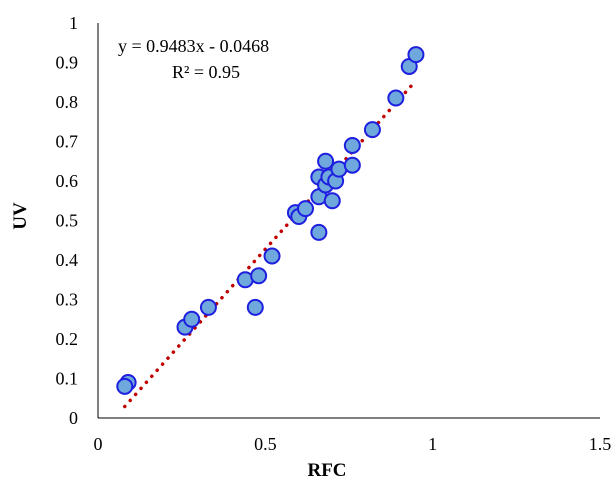 This screenshot has height=483, width=615. What do you see at coordinates (67, 63) in the screenshot?
I see `y-tick-label: 0.9` at bounding box center [67, 63].